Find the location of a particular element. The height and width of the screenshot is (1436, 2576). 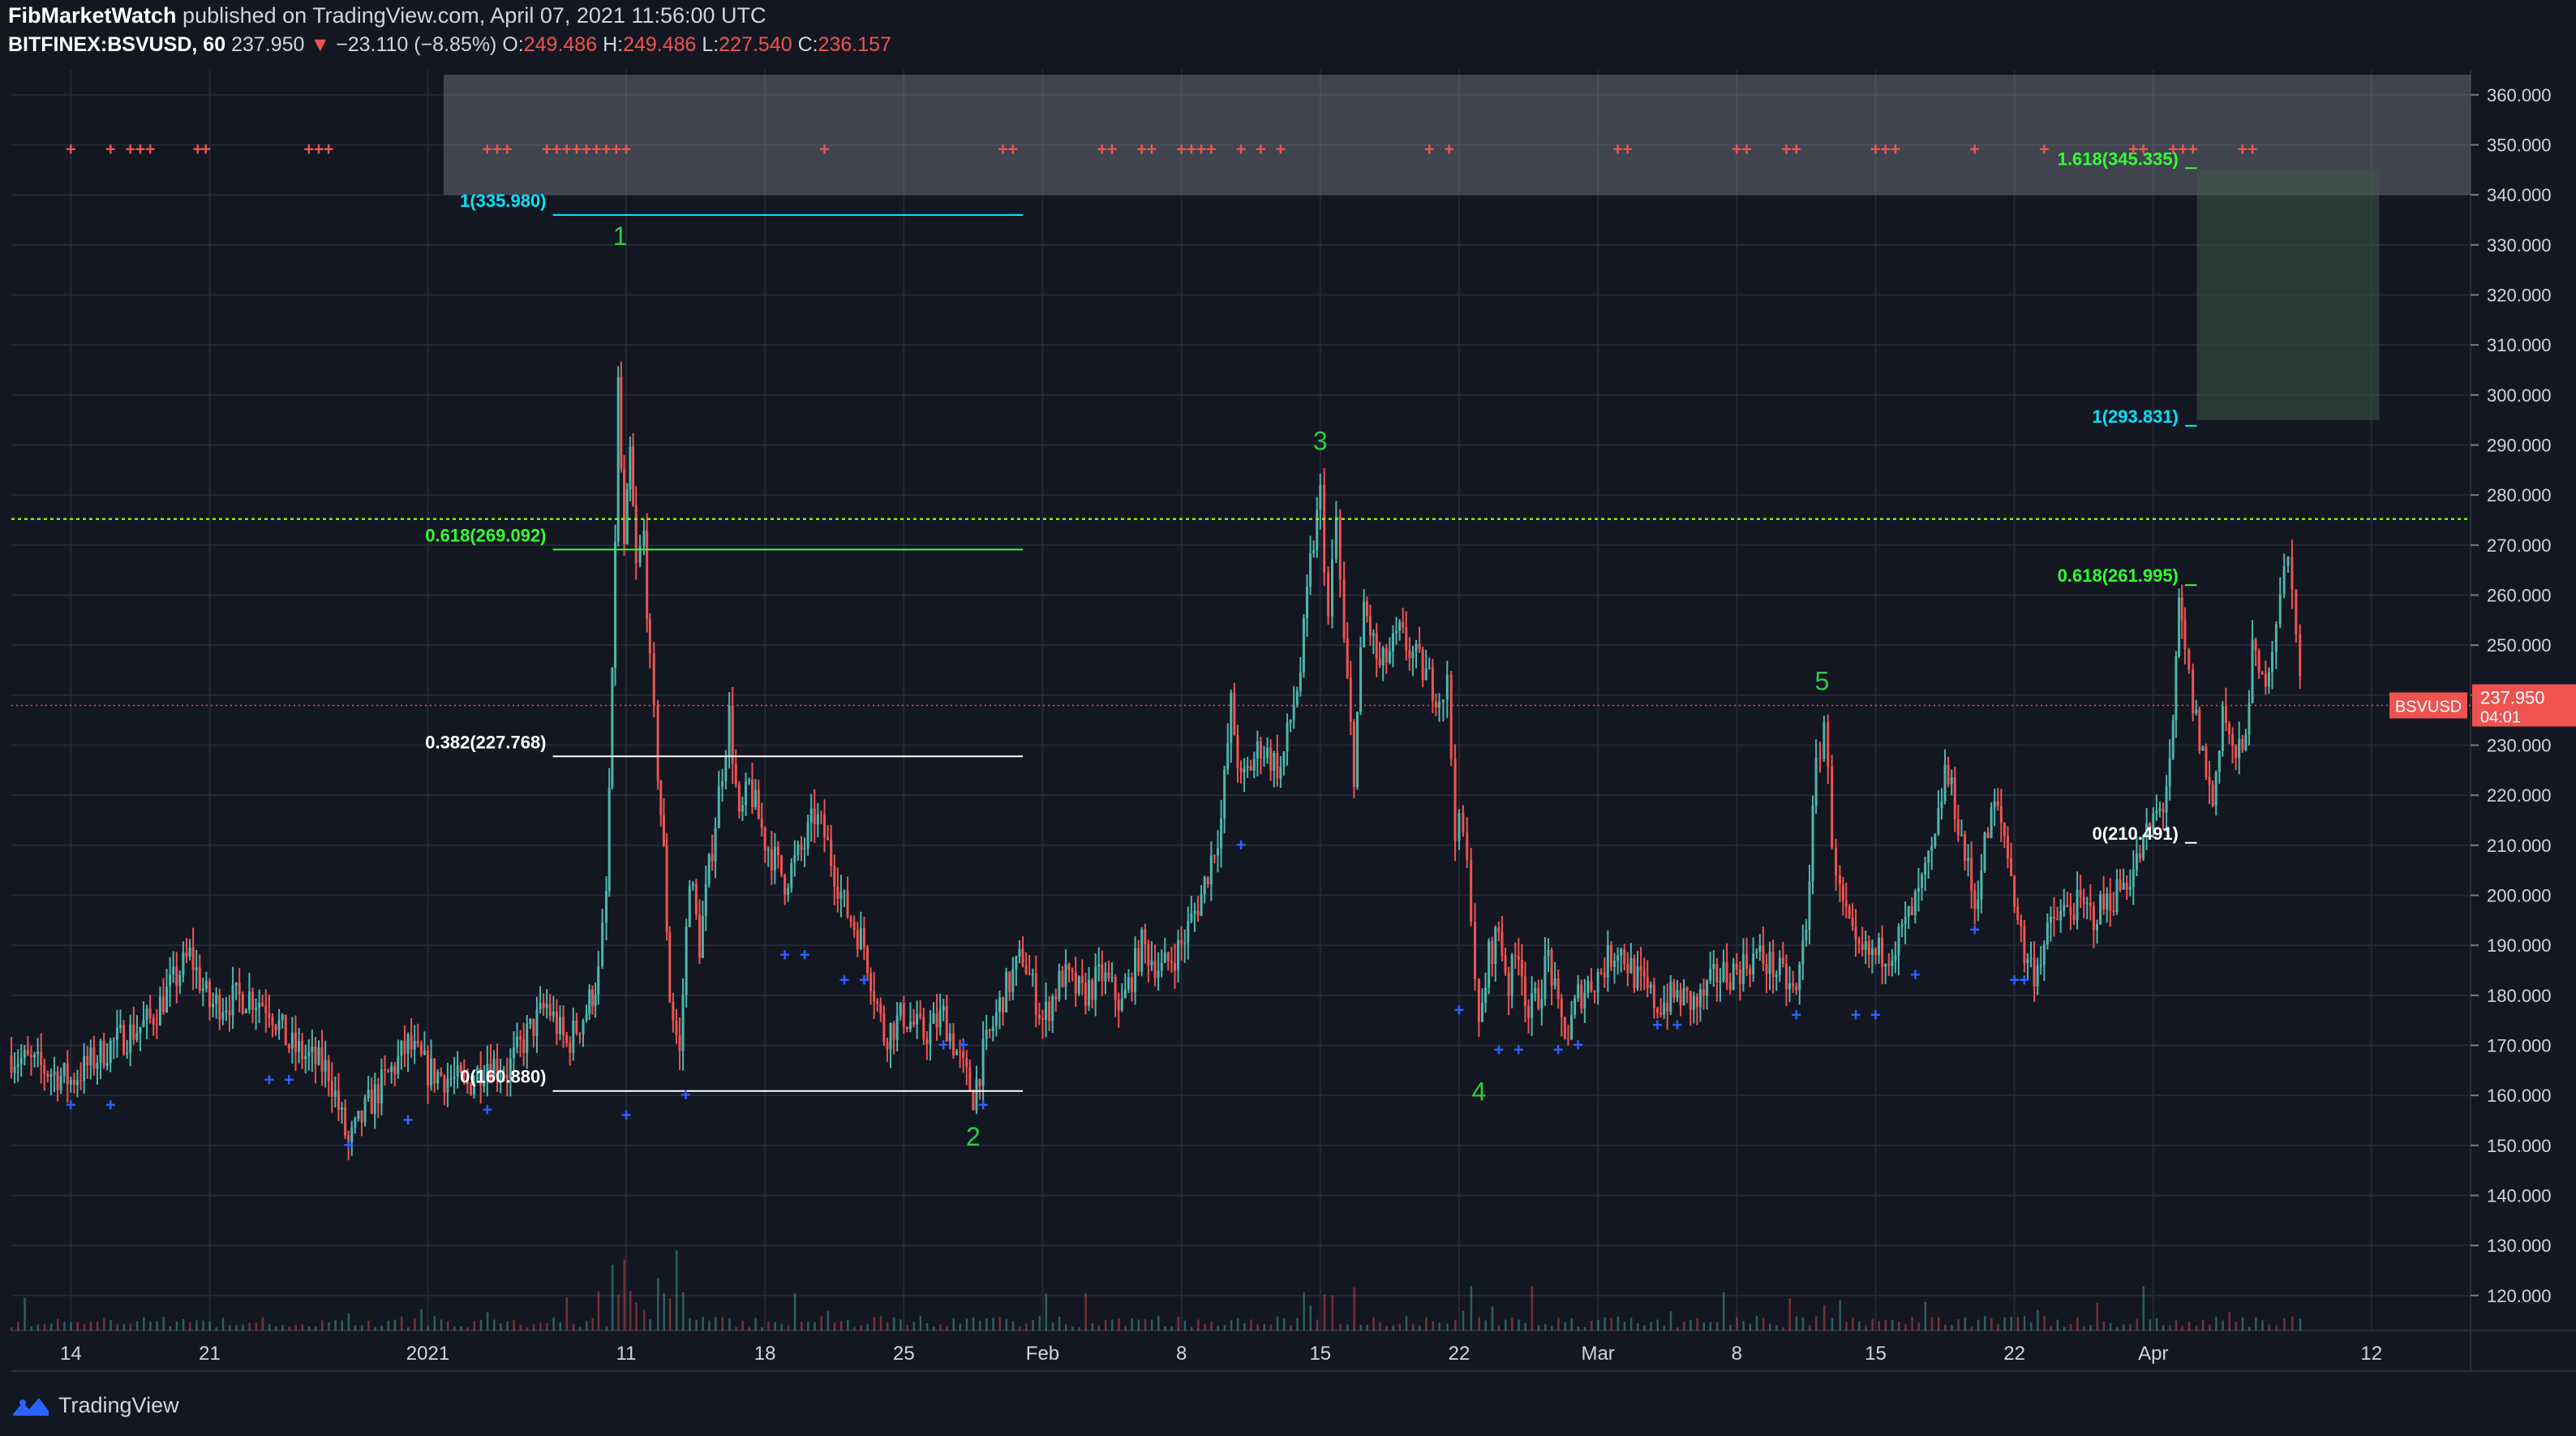

x-axis-tick-label: 22 is located at coordinates (2014, 1354).